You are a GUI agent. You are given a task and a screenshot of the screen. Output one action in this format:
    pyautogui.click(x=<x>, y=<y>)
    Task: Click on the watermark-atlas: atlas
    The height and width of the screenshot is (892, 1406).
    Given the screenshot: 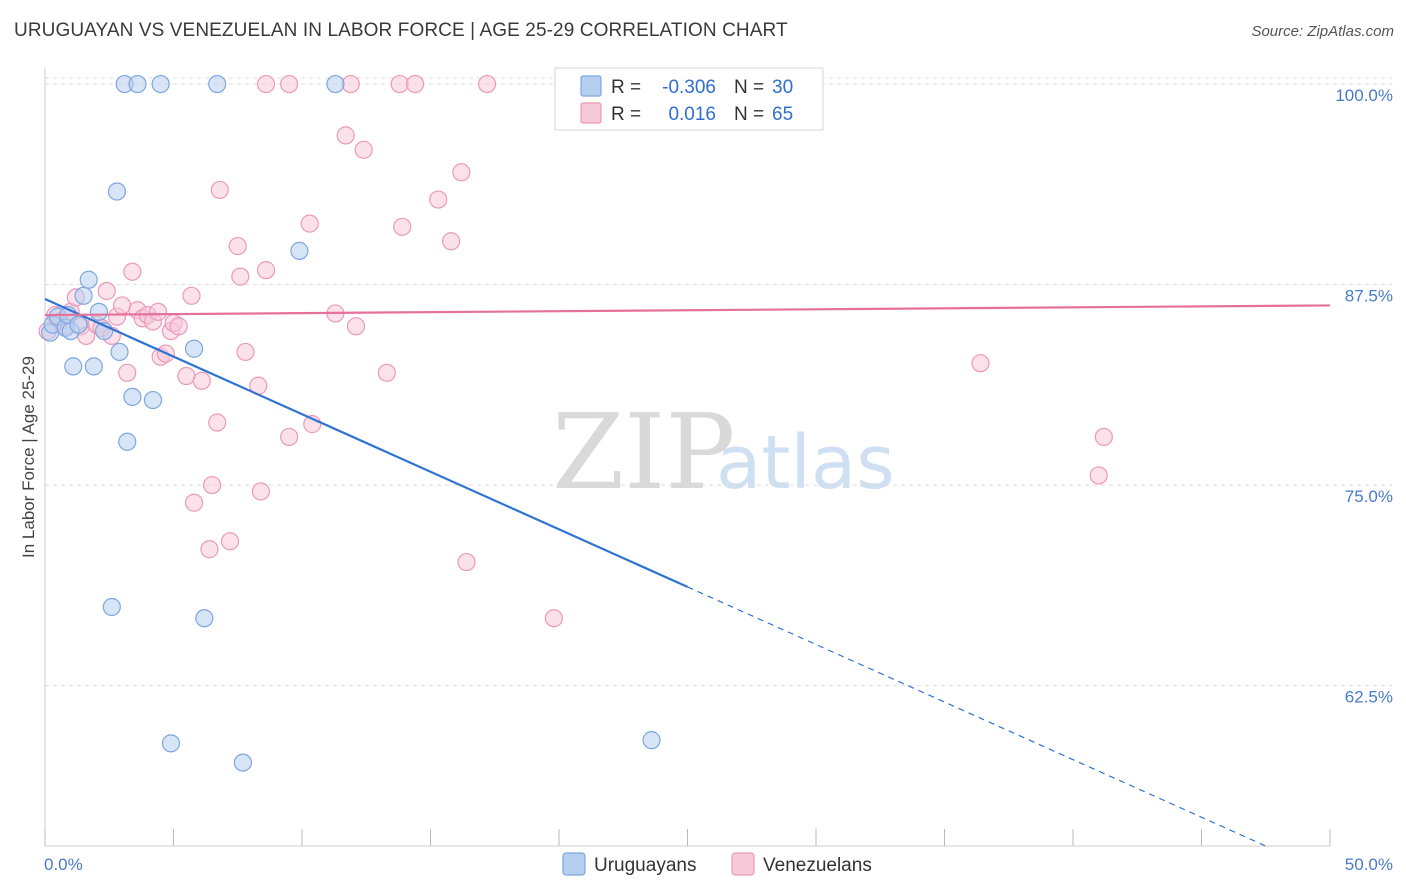 What is the action you would take?
    pyautogui.click(x=805, y=463)
    